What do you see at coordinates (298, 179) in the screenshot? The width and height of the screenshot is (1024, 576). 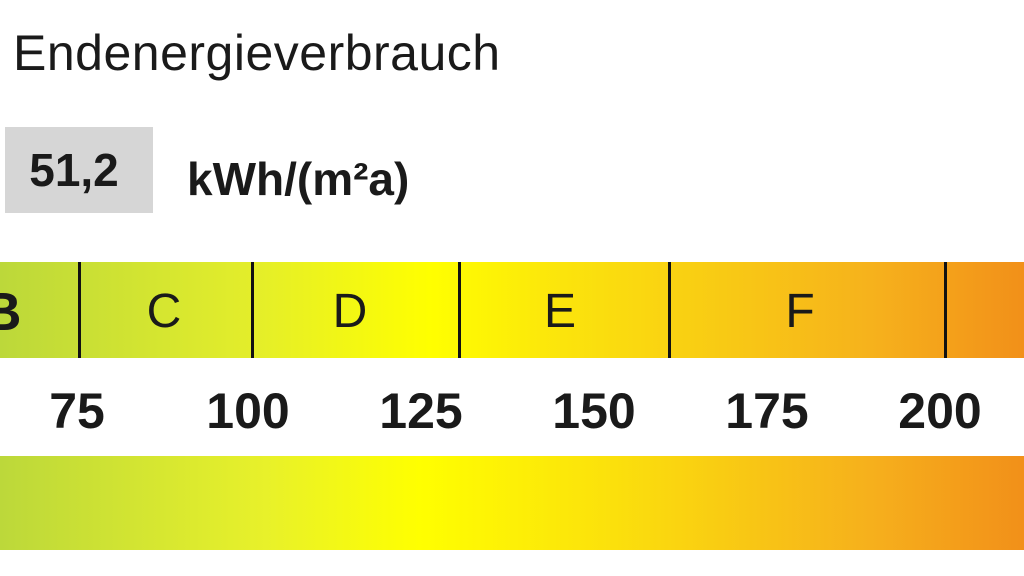 I see `energy-unit: kWh/(m²a)` at bounding box center [298, 179].